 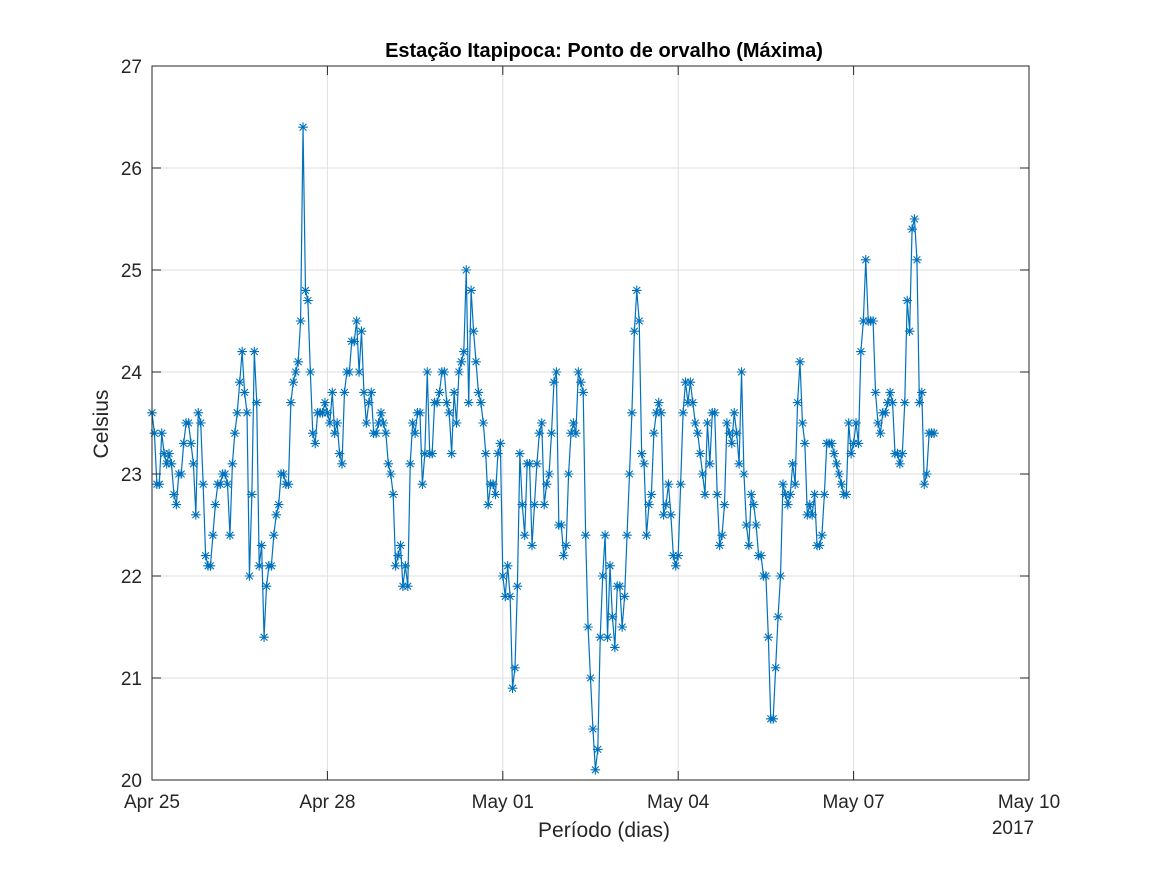 I want to click on x-year-label: 2017, so click(x=1013, y=828).